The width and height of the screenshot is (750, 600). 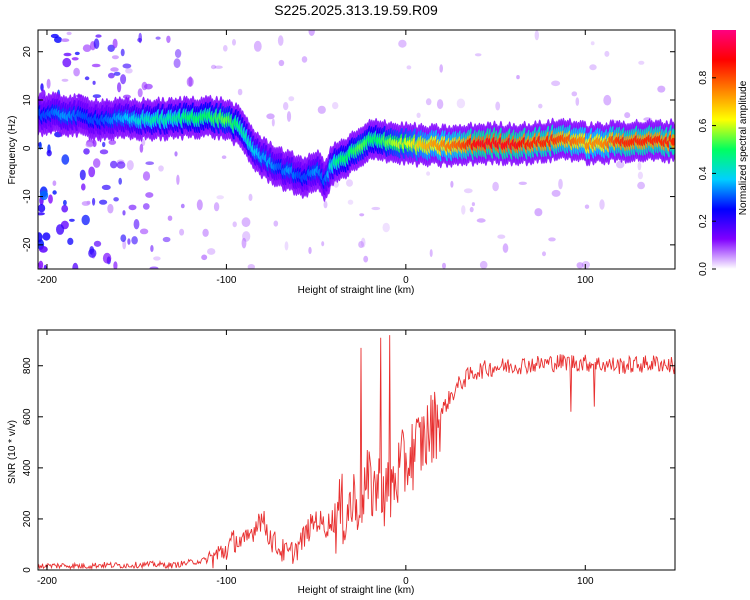 What do you see at coordinates (27, 365) in the screenshot?
I see `y-tick-label: 800` at bounding box center [27, 365].